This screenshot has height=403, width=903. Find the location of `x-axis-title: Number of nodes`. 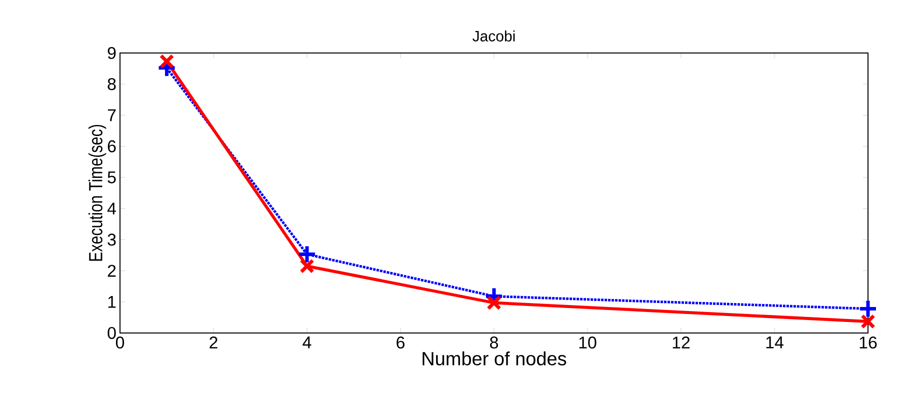

x-axis-title: Number of nodes is located at coordinates (494, 358).